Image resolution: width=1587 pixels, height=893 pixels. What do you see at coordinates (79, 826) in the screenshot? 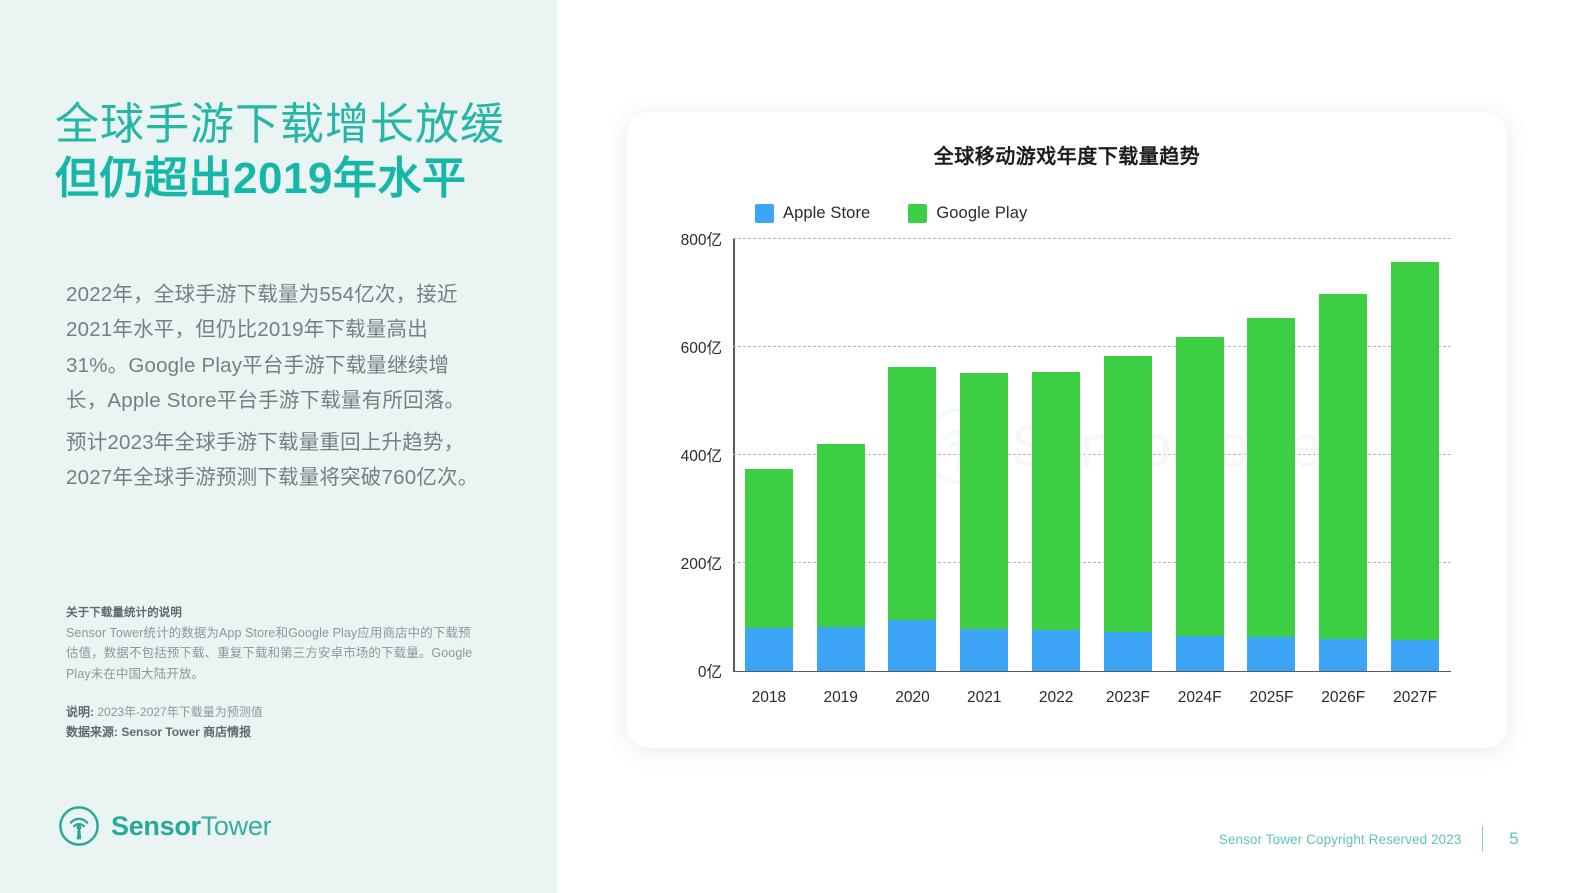
I see `sensor-tower-mark-icon` at bounding box center [79, 826].